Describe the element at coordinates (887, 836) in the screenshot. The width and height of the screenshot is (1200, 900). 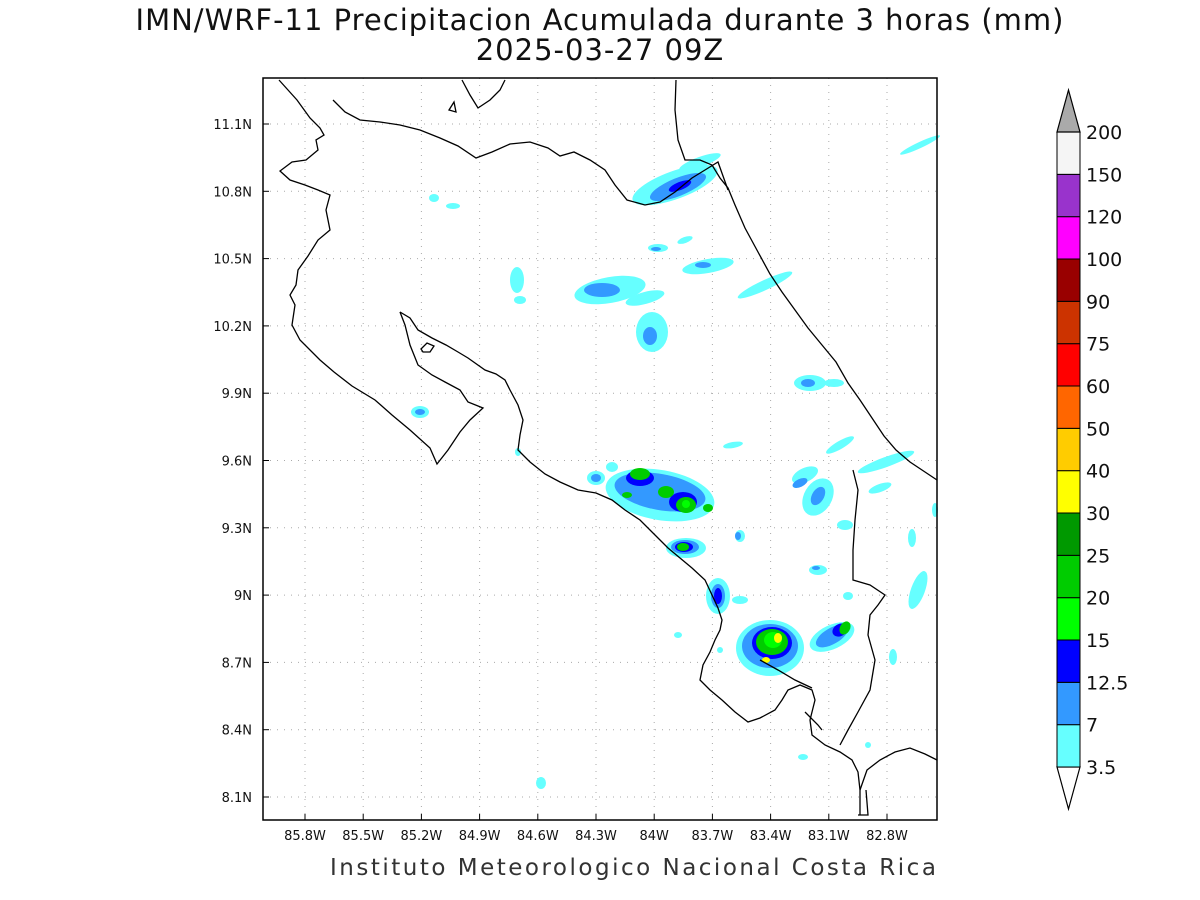
I see `lon-label: 82.8W` at that location.